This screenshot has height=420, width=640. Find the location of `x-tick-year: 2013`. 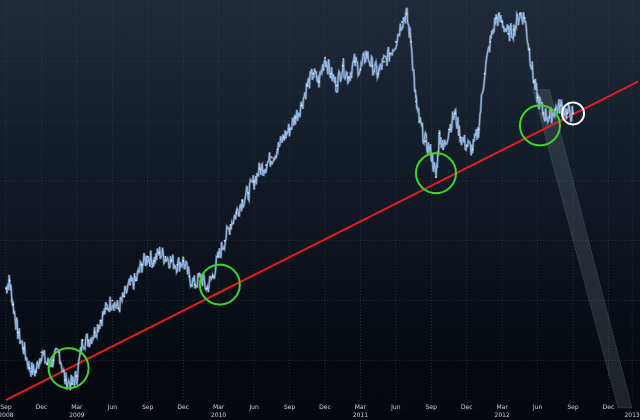

x-tick-year: 2013 is located at coordinates (631, 415).